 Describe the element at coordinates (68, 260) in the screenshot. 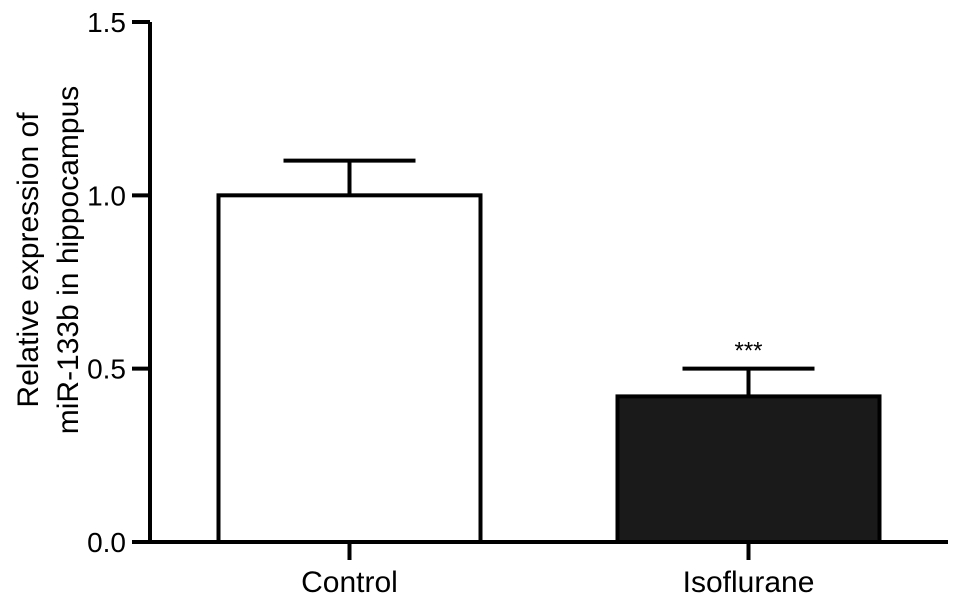

I see `y-axis-title-line: miR-133b in hippocampus` at that location.